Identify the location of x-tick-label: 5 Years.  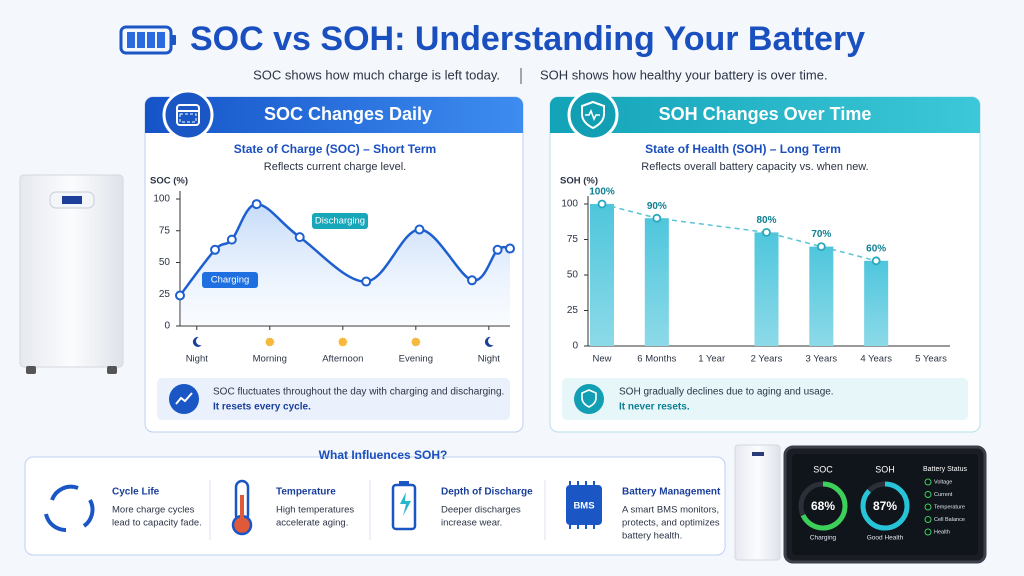
(931, 359).